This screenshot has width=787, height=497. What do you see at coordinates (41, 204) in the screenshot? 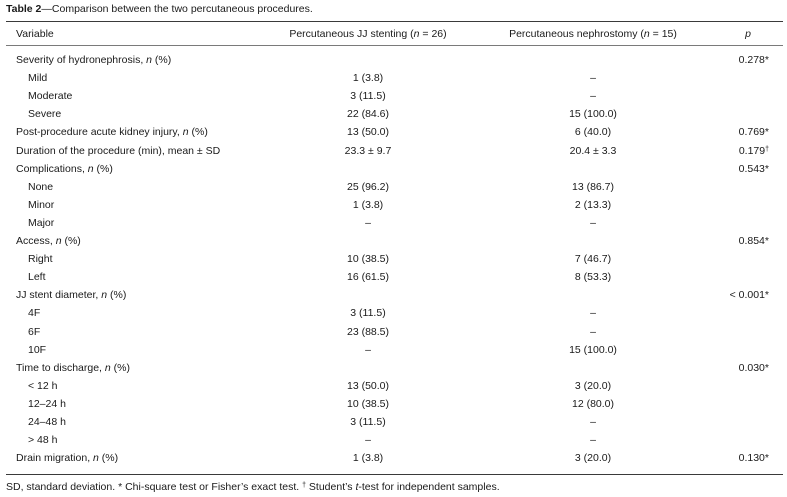
I see `row-variable: Minor` at bounding box center [41, 204].